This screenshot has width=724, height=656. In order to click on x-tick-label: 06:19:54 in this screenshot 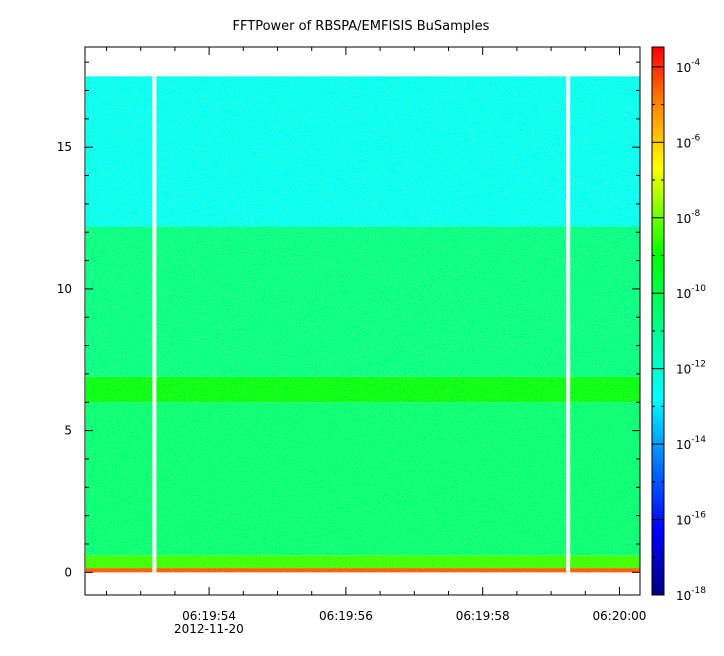, I will do `click(209, 616)`.